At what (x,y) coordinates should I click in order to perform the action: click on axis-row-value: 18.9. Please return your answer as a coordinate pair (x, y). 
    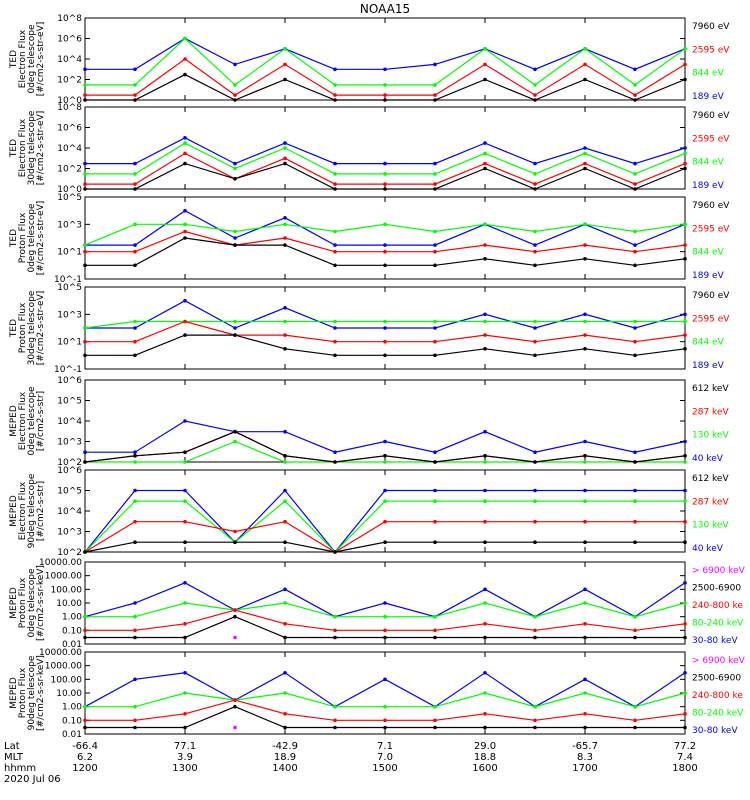
    Looking at the image, I should click on (285, 757).